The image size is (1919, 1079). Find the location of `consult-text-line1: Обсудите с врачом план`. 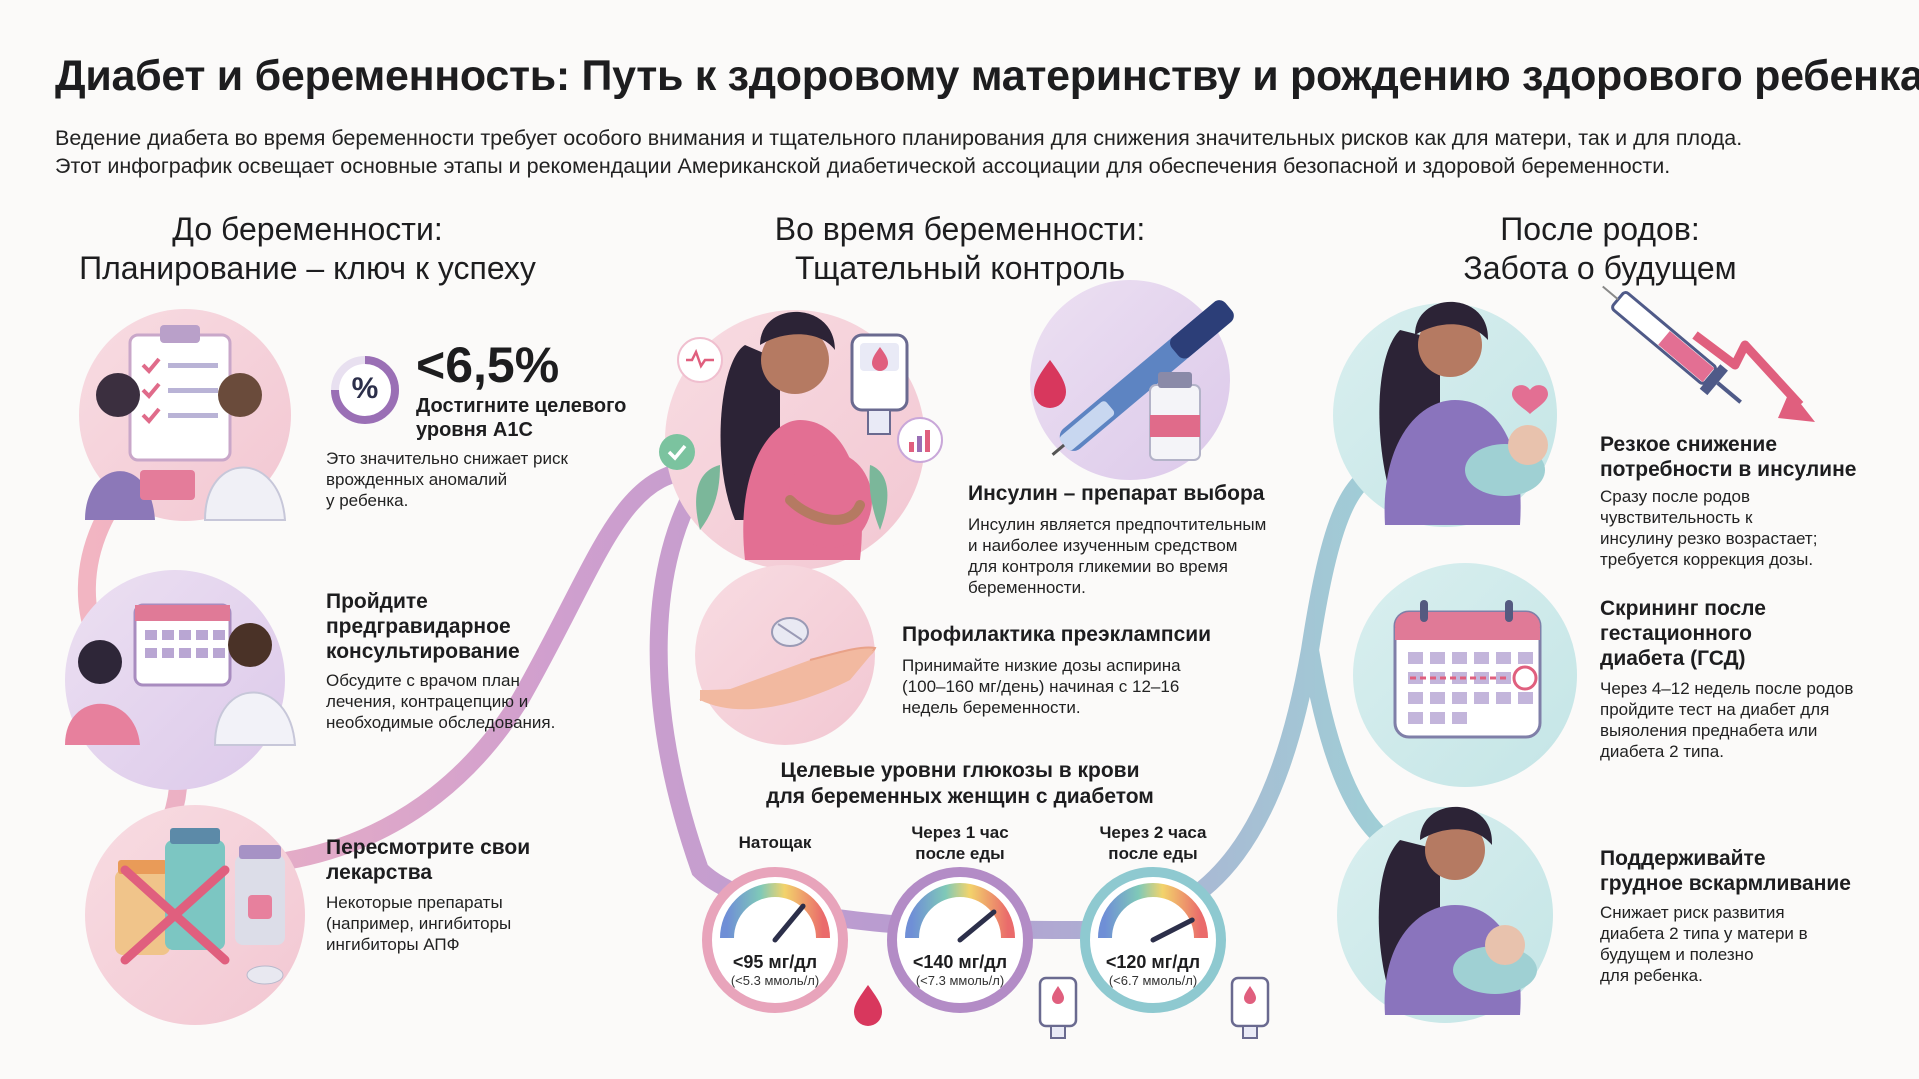

consult-text-line1: Обсудите с врачом план is located at coordinates (423, 680).